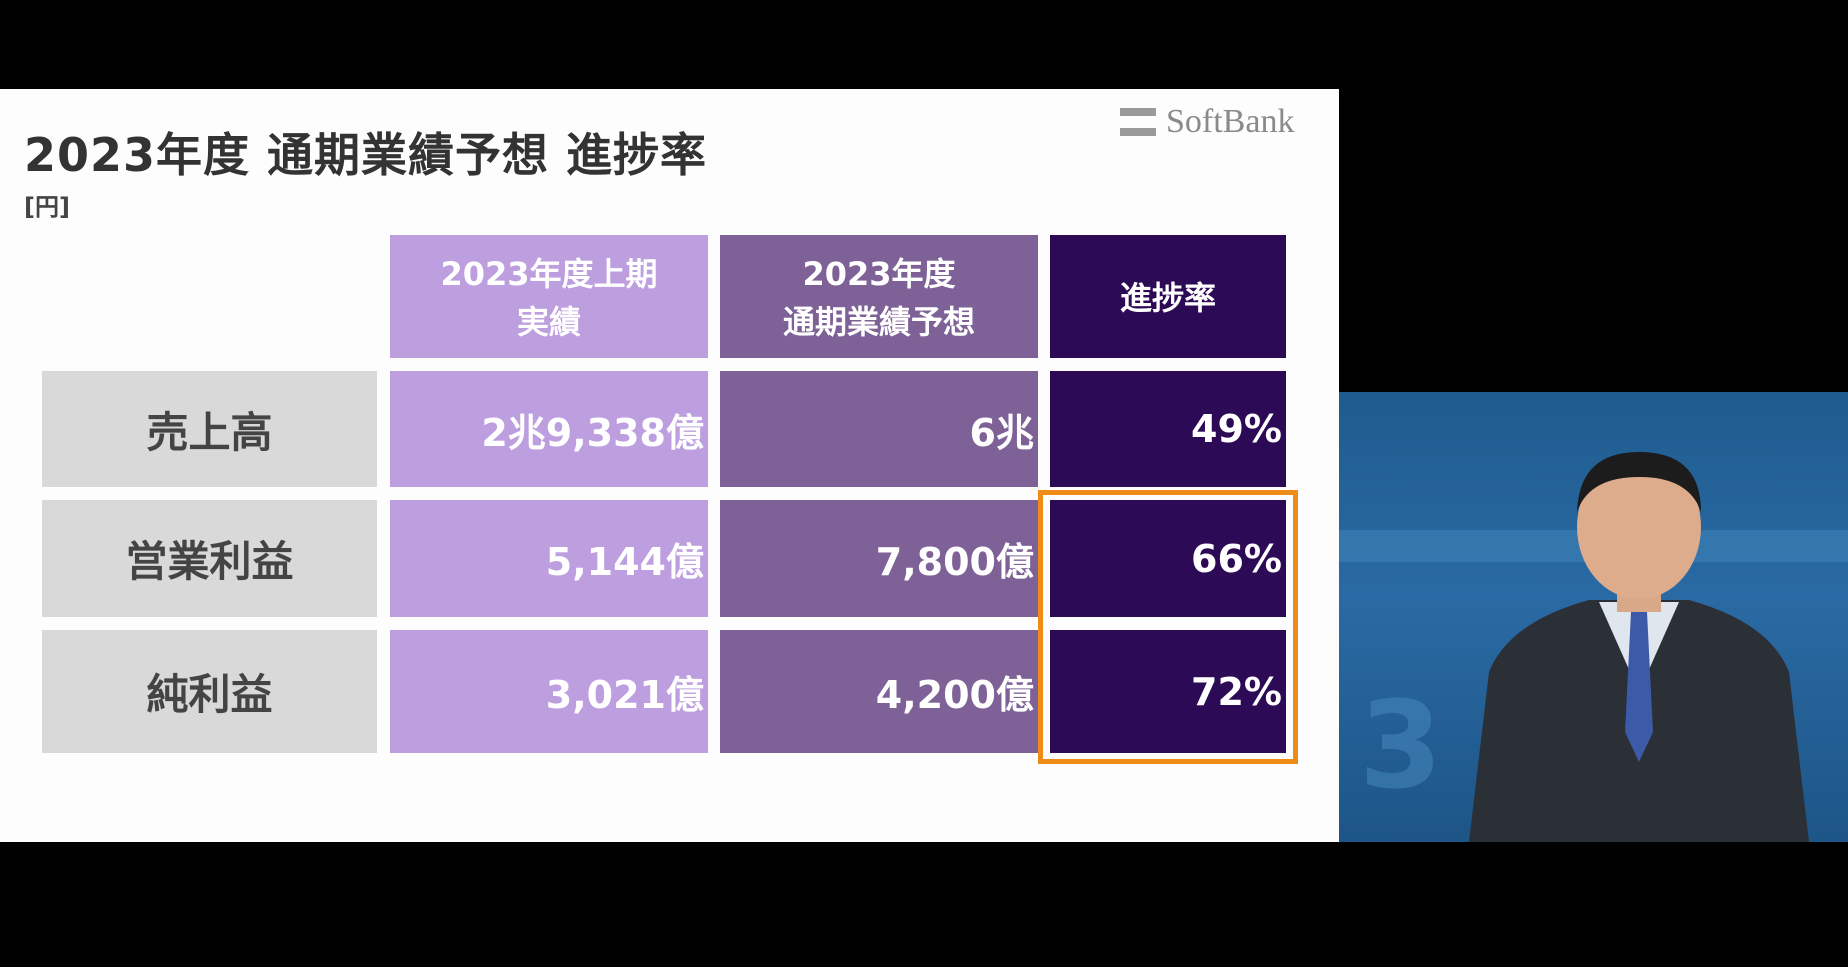  I want to click on header-forecast: 2023年度 通期業績予想, so click(879, 296).